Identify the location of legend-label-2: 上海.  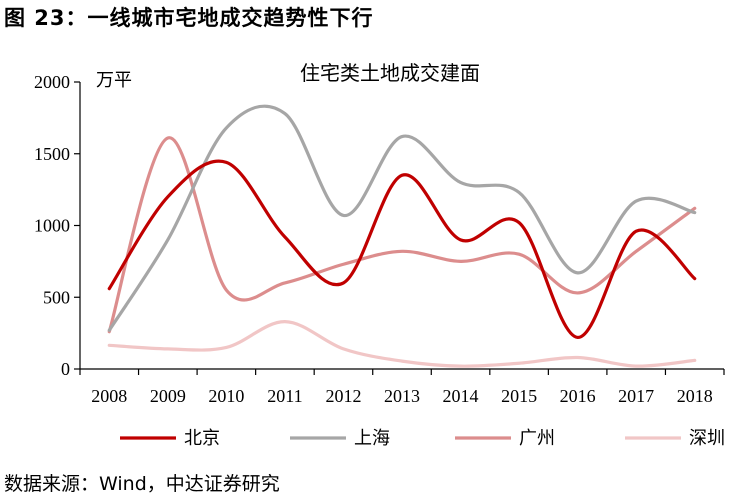
(372, 438).